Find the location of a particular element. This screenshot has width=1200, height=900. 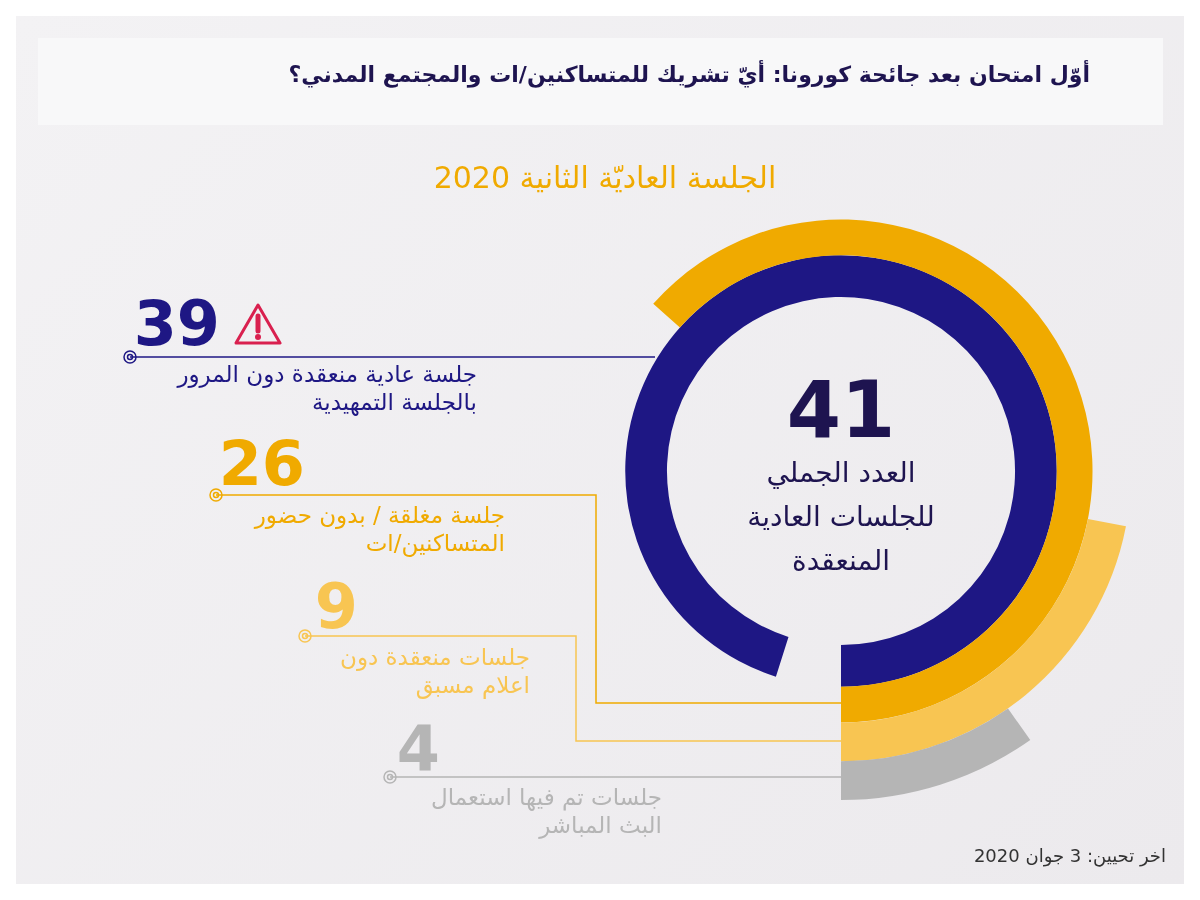

data-label: 4 is located at coordinates (418, 748).